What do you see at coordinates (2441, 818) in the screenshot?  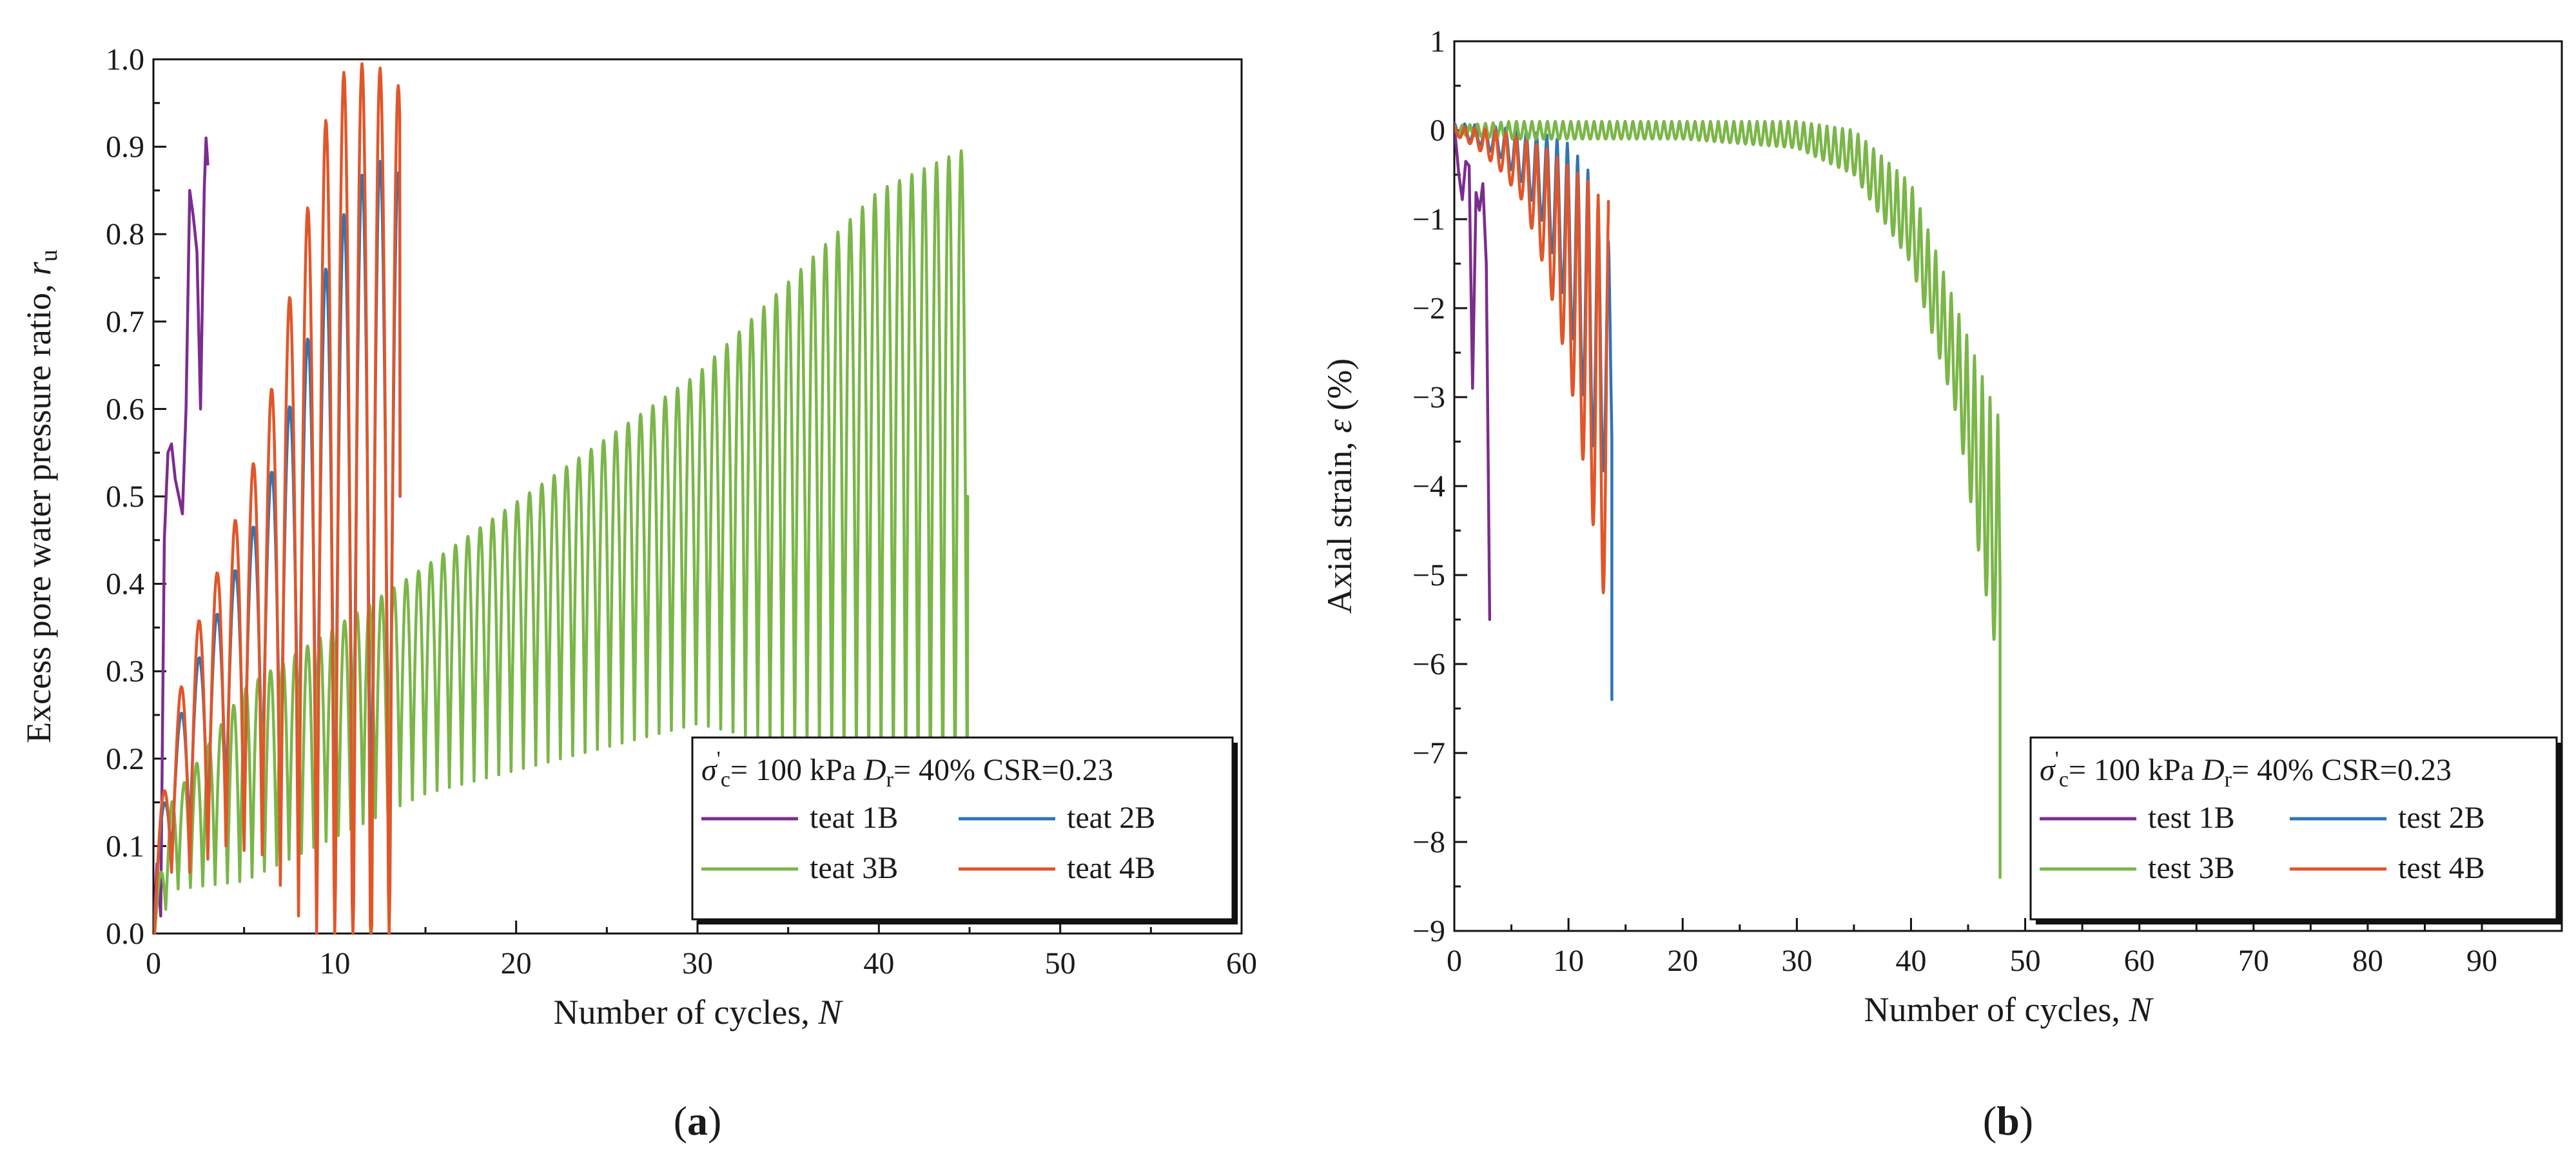 I see `legend-entry: test 2B` at bounding box center [2441, 818].